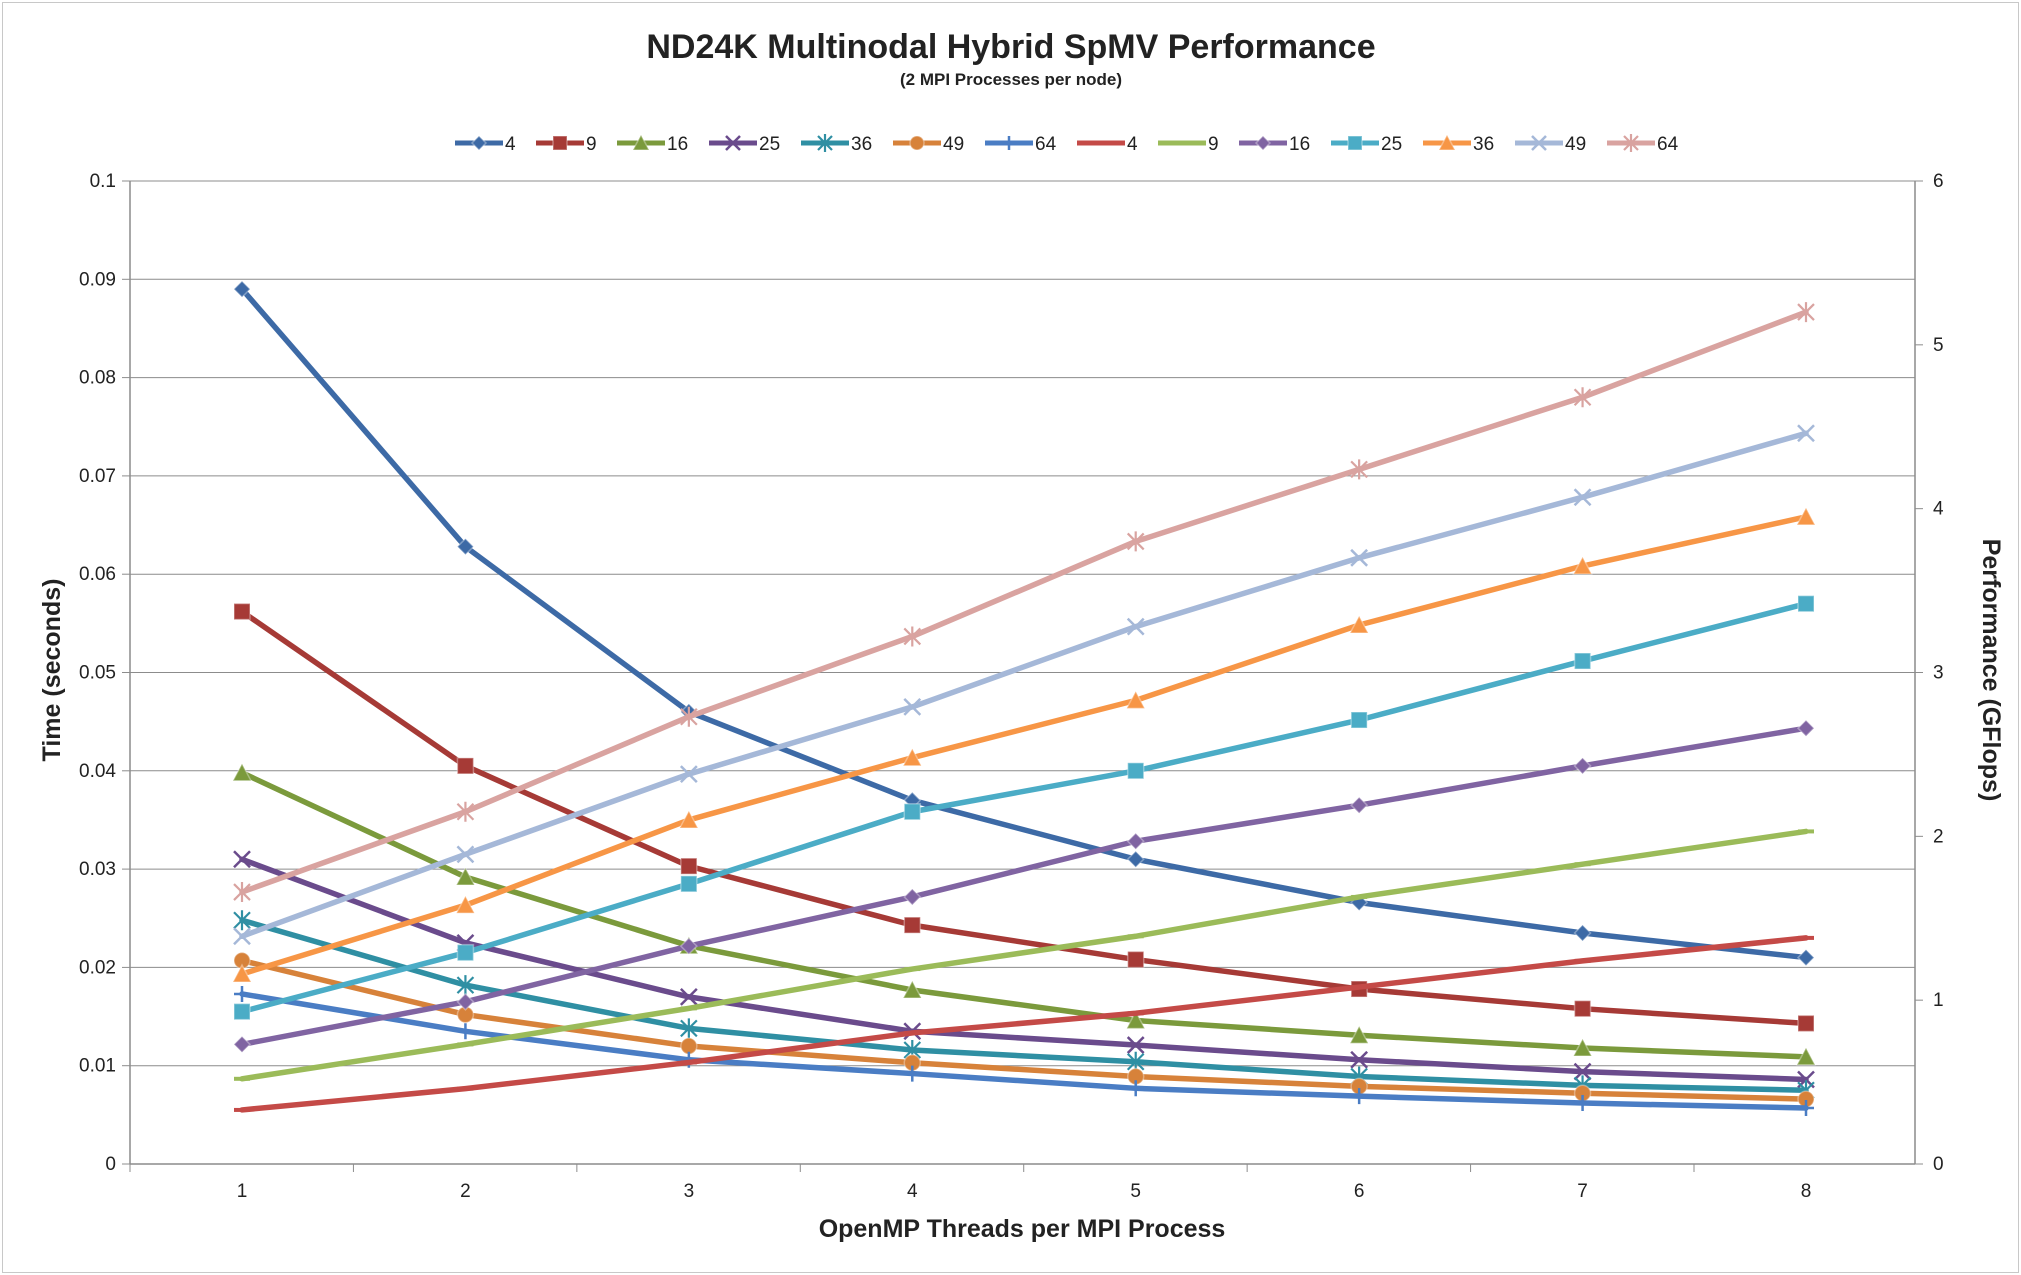  What do you see at coordinates (1668, 144) in the screenshot?
I see `legend-label: 64` at bounding box center [1668, 144].